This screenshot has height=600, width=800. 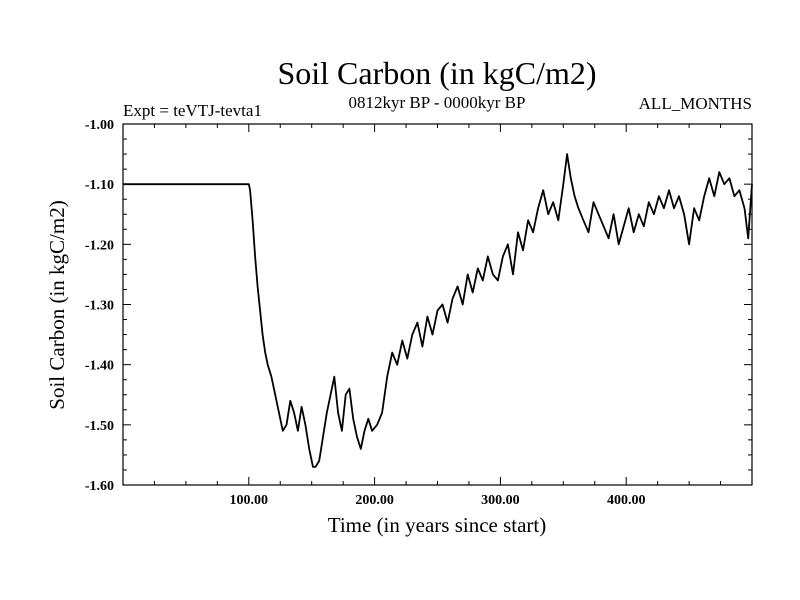 What do you see at coordinates (99, 426) in the screenshot?
I see `y-tick-label: -1.50` at bounding box center [99, 426].